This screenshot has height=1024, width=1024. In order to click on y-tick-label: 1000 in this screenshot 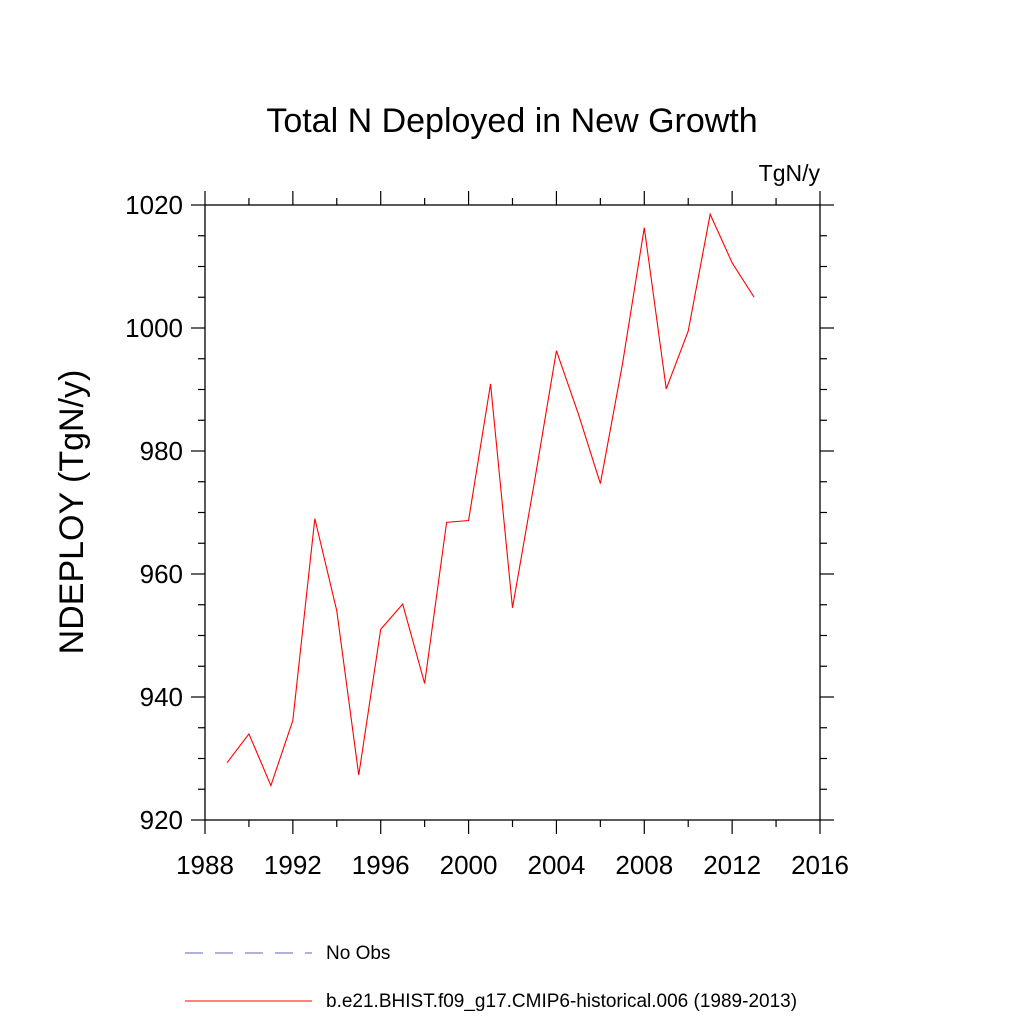, I will do `click(154, 328)`.